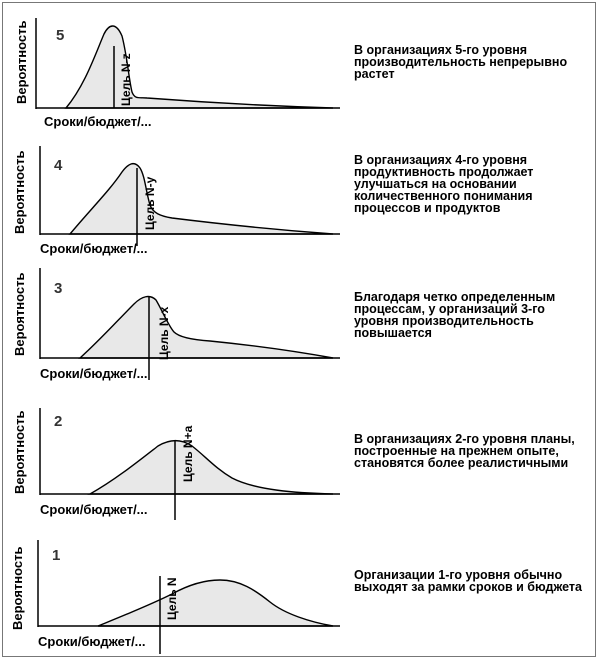 The image size is (600, 661). Describe the element at coordinates (126, 79) in the screenshot. I see `goal-label-5: Цель N-z` at that location.